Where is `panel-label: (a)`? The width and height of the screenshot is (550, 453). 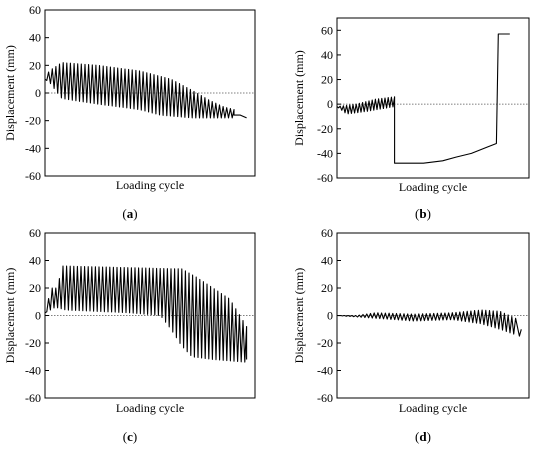 panel-label: (a) is located at coordinates (129, 213).